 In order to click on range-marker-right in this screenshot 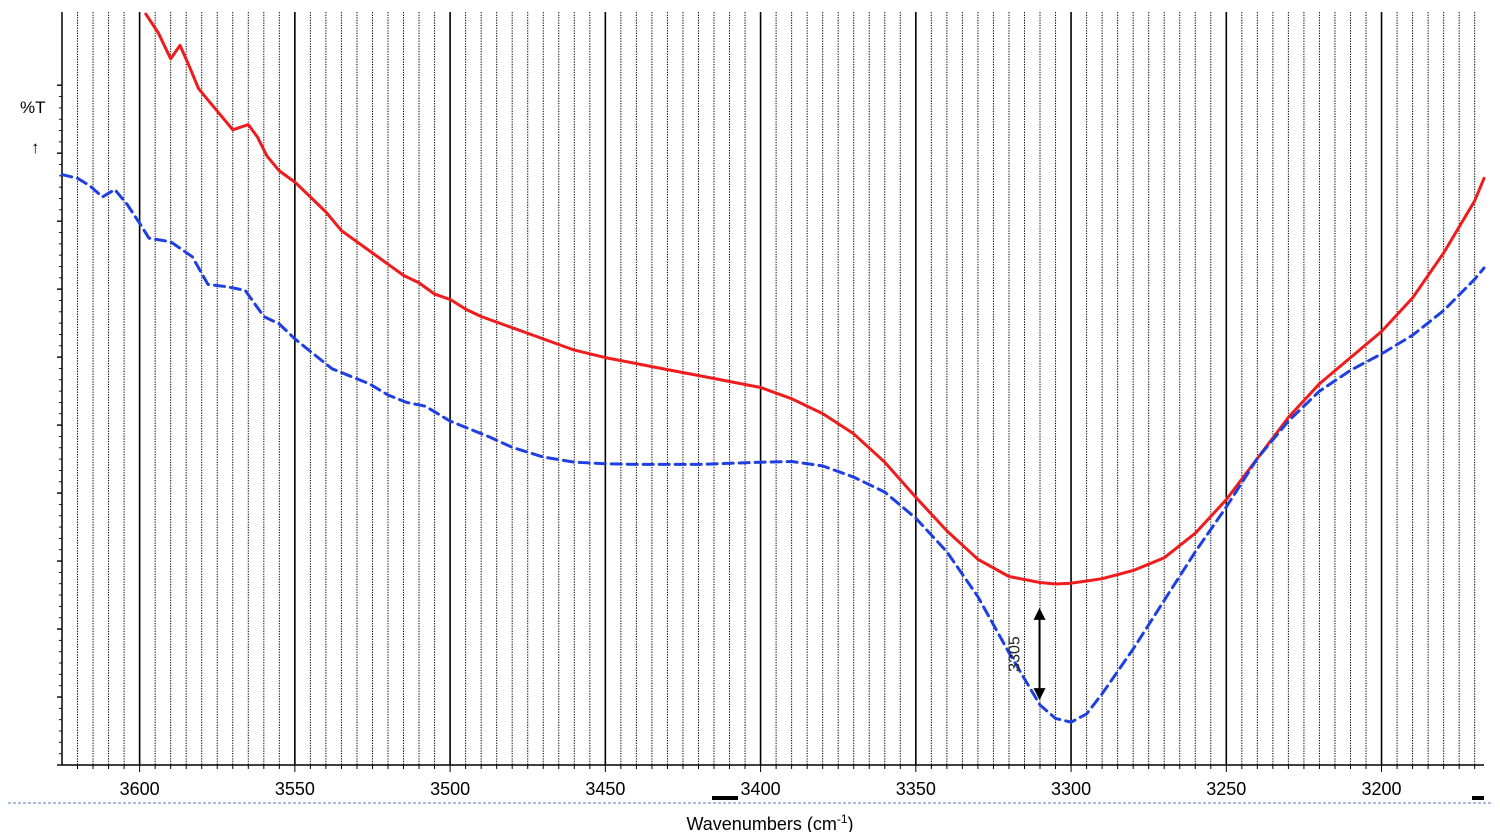, I will do `click(1478, 798)`.